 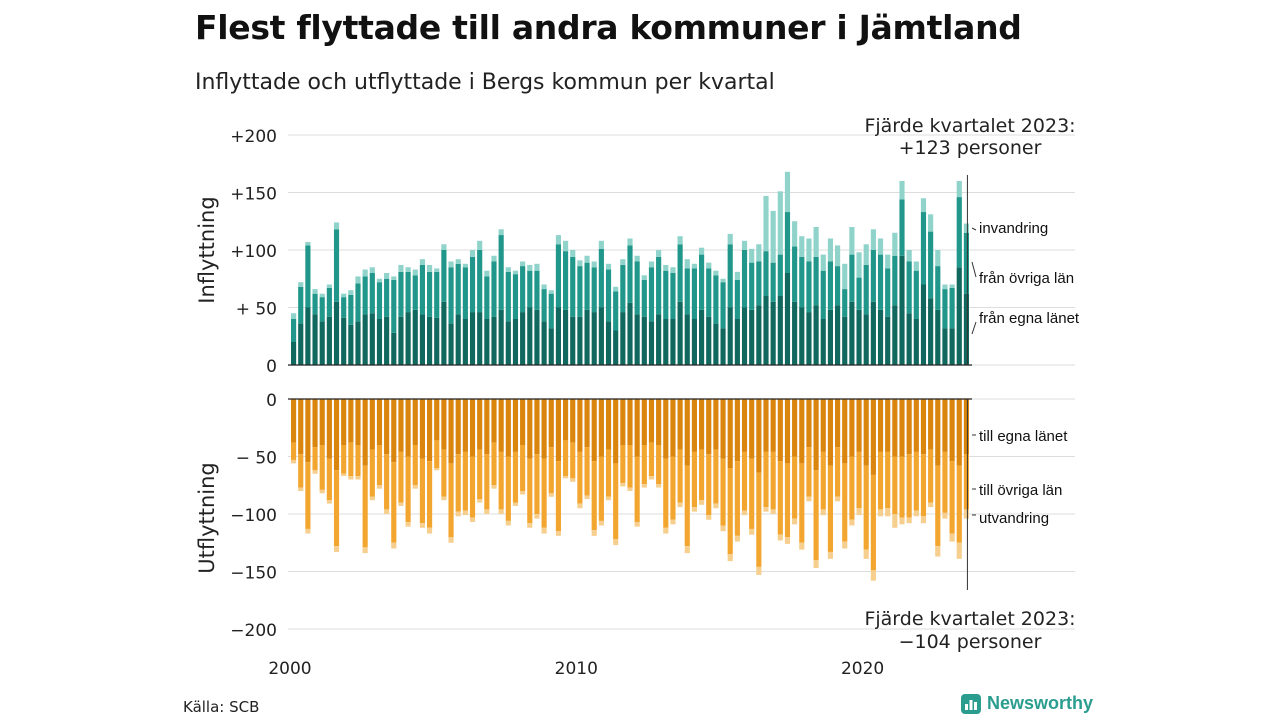 What do you see at coordinates (256, 310) in the screenshot?
I see `y-tick-label: + 50` at bounding box center [256, 310].